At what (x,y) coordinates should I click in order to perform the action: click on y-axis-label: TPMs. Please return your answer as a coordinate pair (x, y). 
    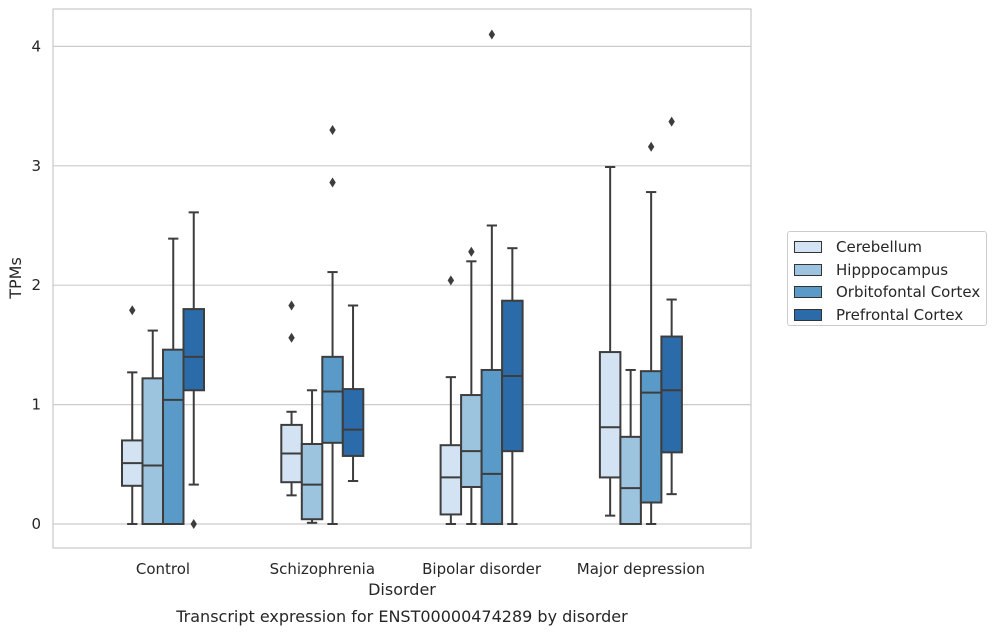
    Looking at the image, I should click on (15, 278).